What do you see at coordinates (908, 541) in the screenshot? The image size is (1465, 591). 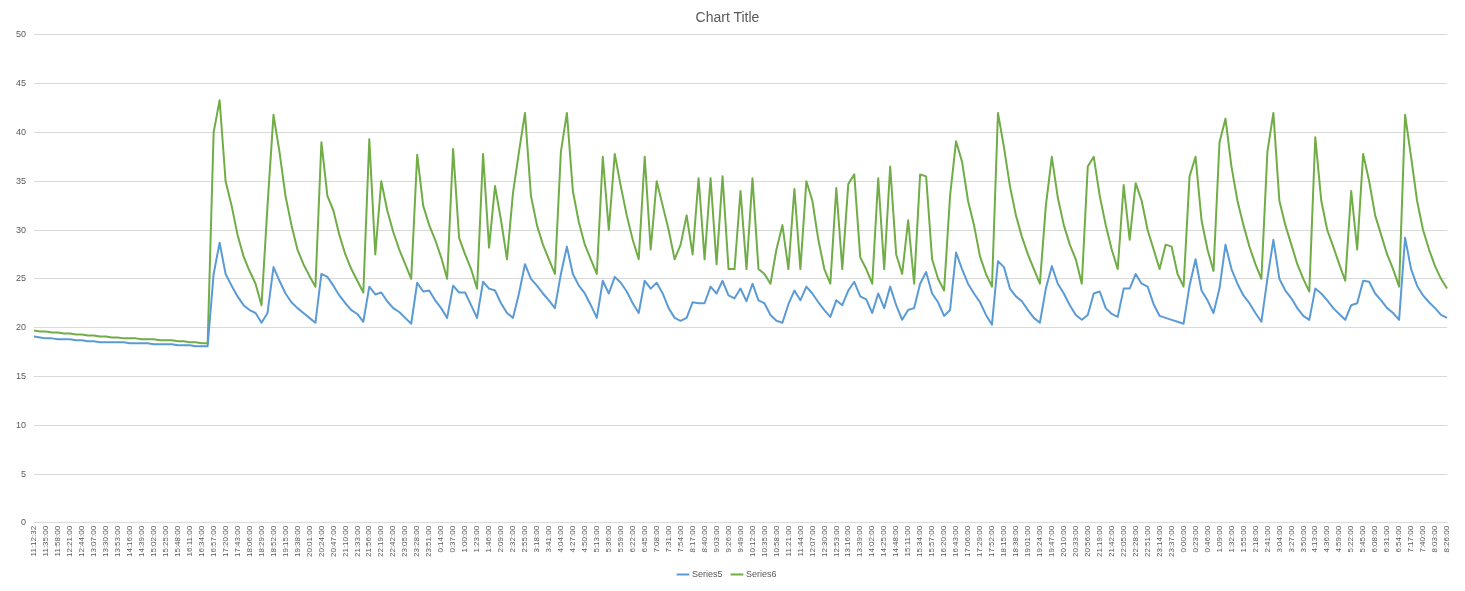 I see `x-tick-label: 15:11:00` at bounding box center [908, 541].